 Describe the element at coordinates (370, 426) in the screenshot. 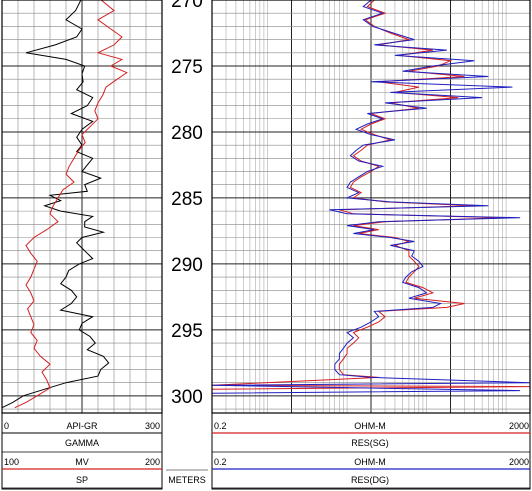

I see `res-sg-scale-unit: OHM-M` at that location.